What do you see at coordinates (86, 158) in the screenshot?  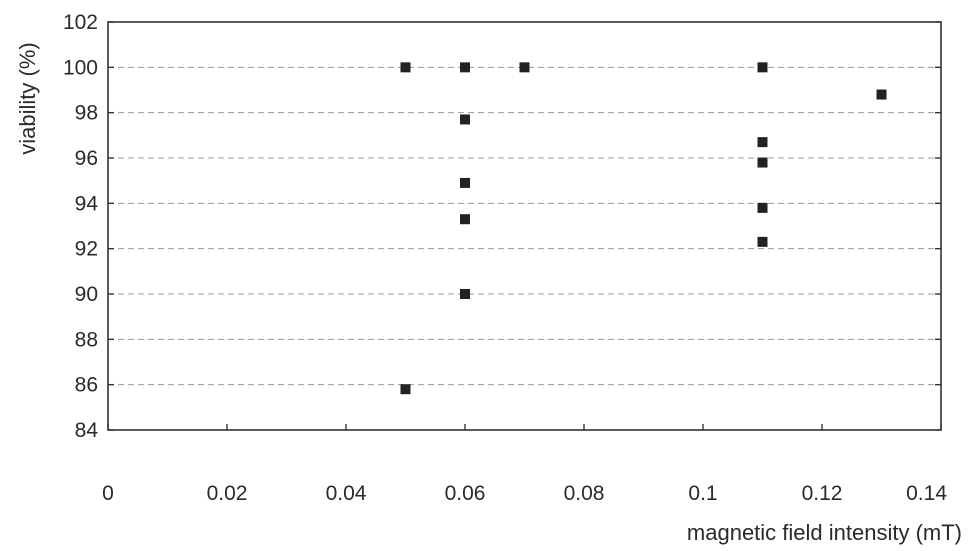 I see `y-tick-label: 96` at bounding box center [86, 158].